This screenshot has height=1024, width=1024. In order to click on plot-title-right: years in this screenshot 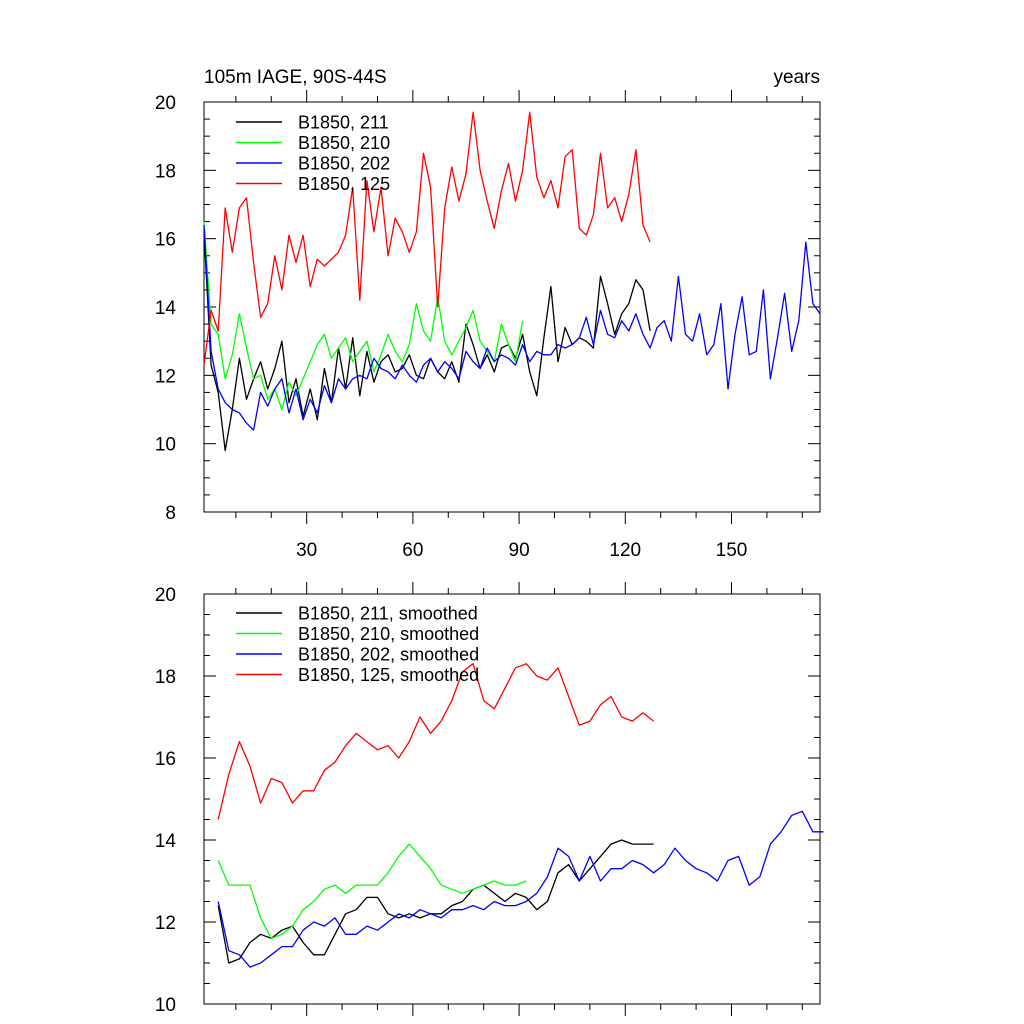, I will do `click(797, 77)`.